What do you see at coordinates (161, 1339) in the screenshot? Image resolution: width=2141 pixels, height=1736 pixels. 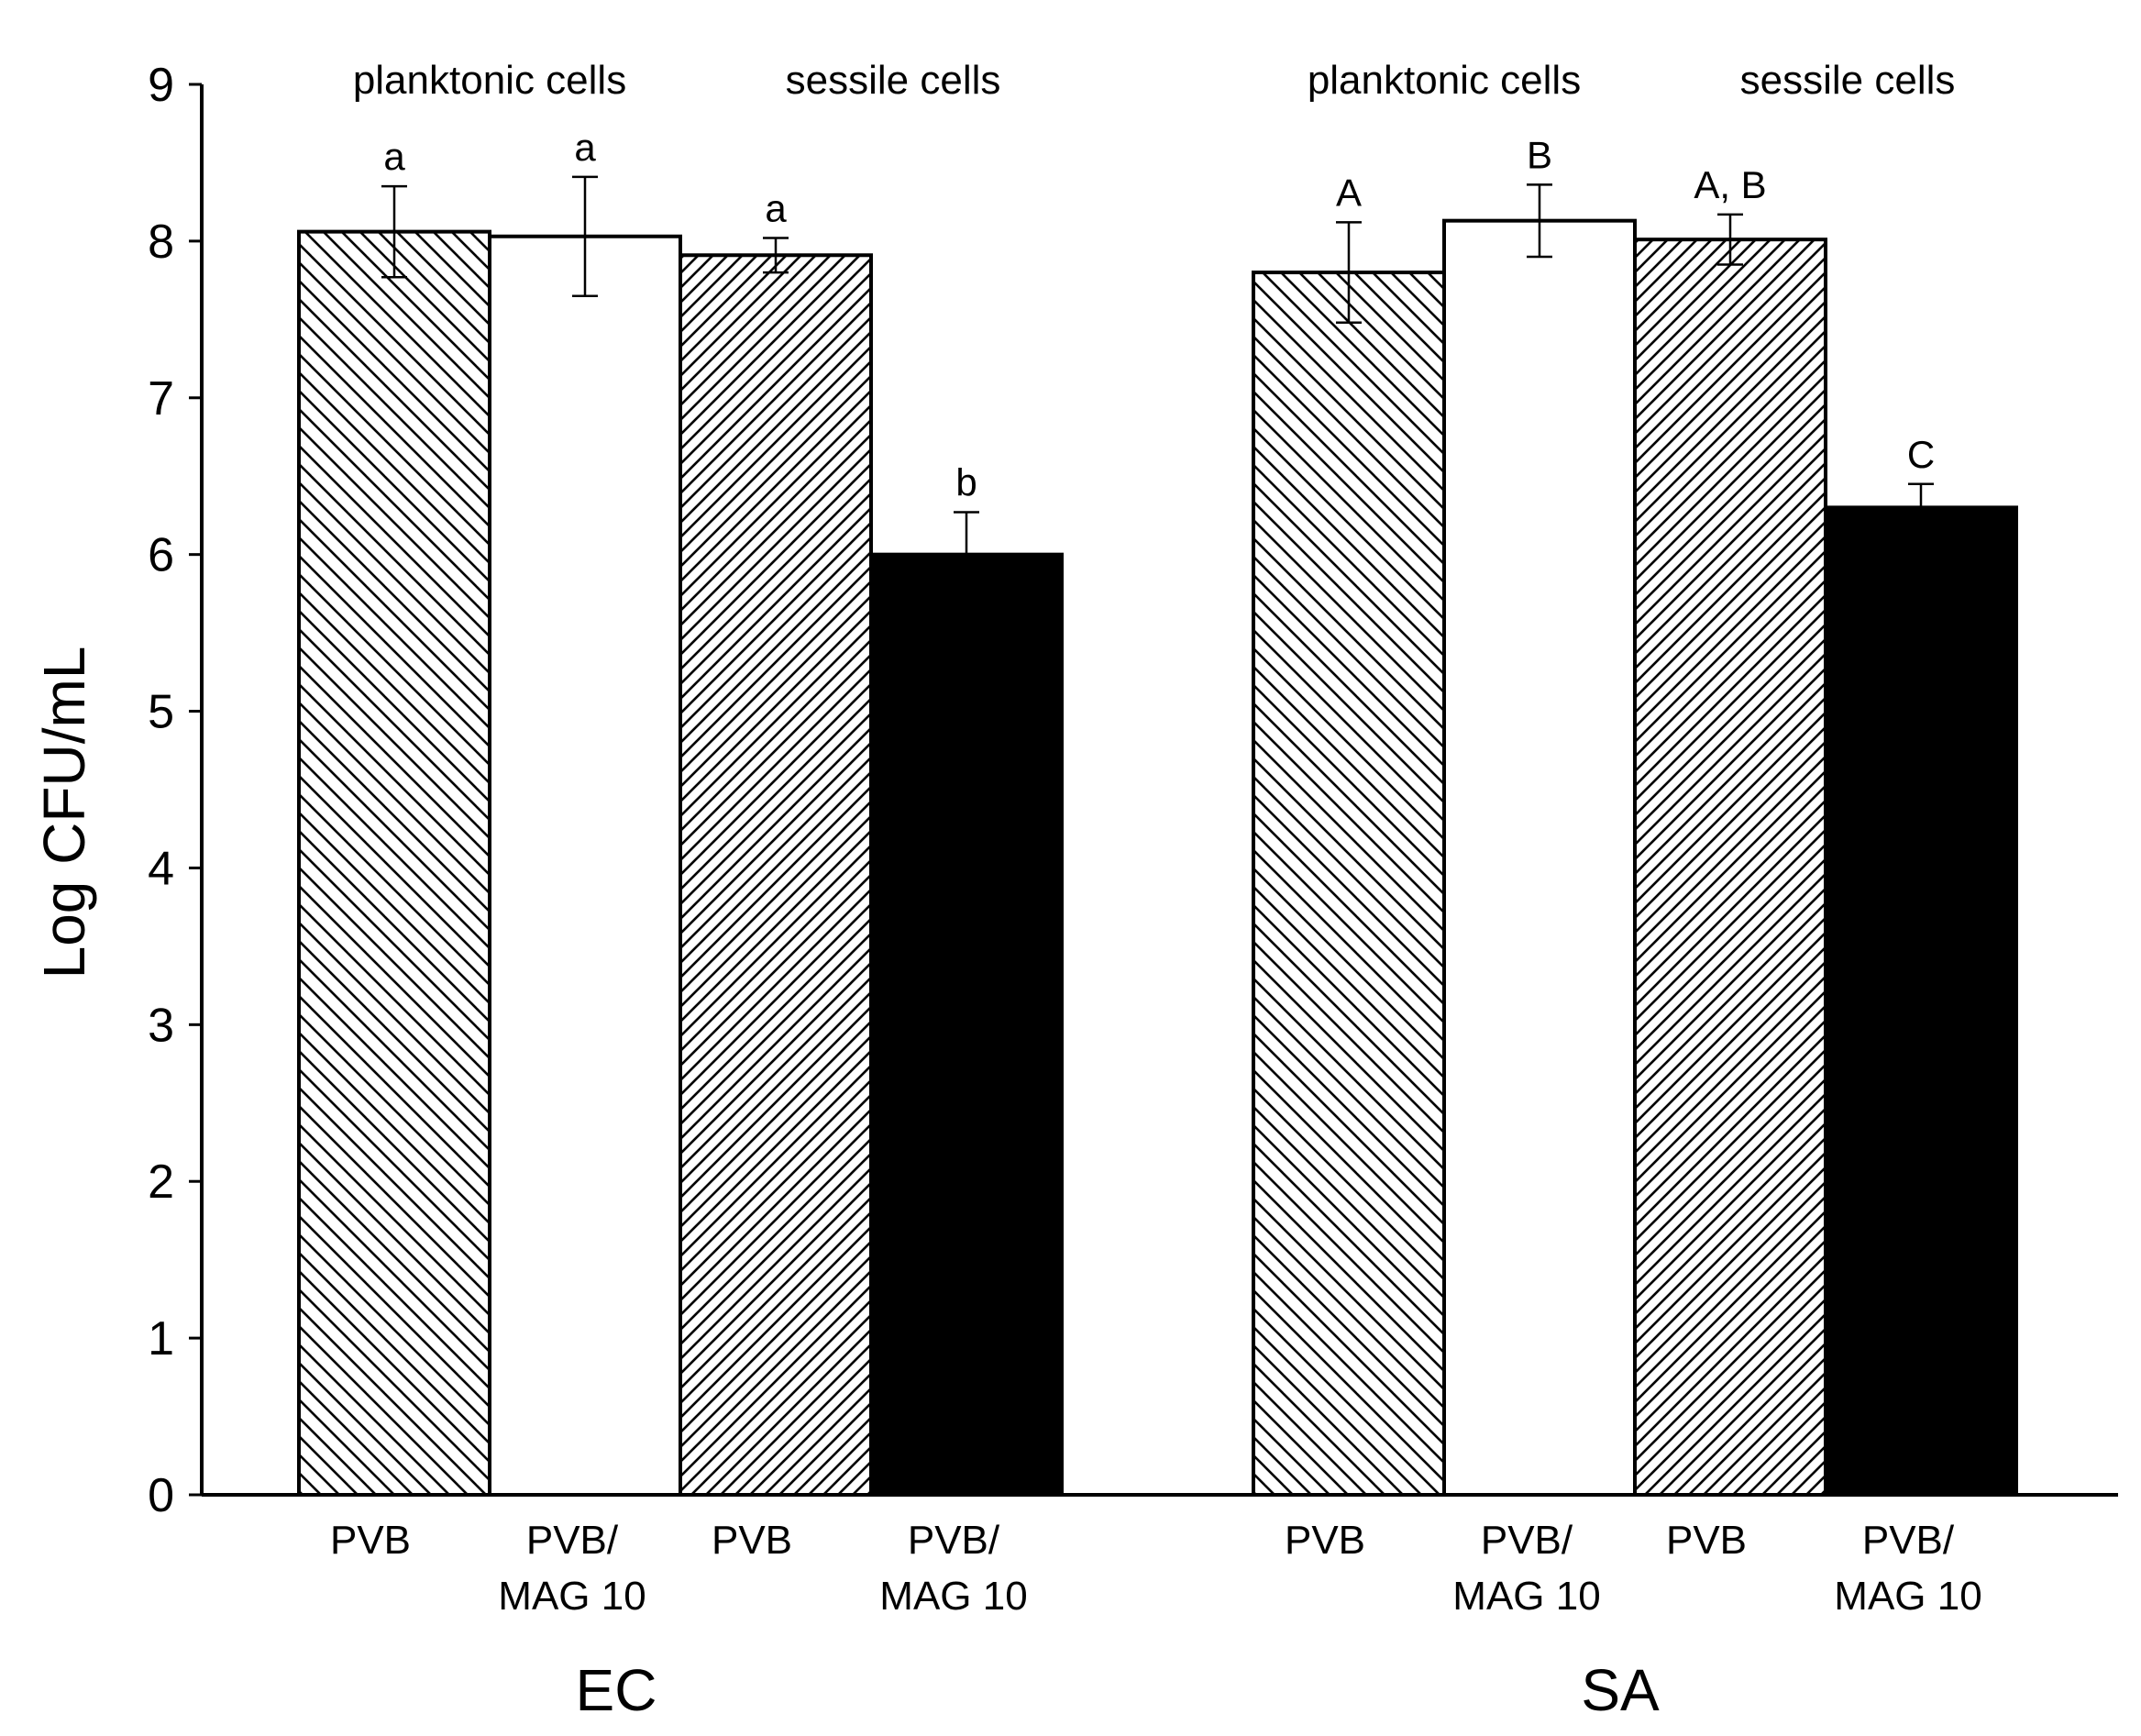 I see `y-tick-label: 1` at bounding box center [161, 1339].